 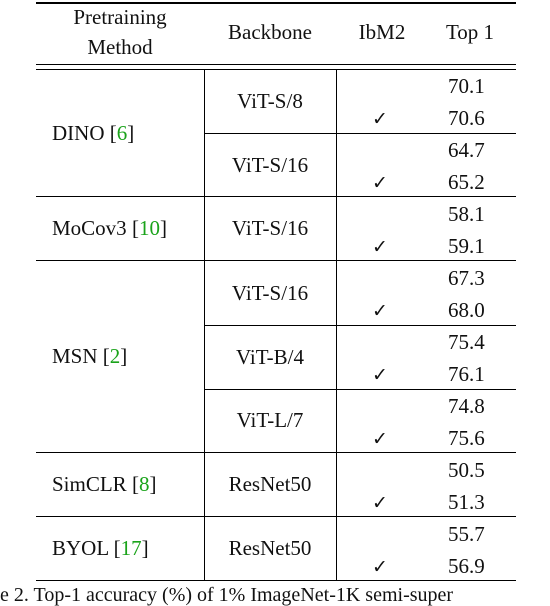 What do you see at coordinates (382, 32) in the screenshot?
I see `header-ibm2: IbM2` at bounding box center [382, 32].